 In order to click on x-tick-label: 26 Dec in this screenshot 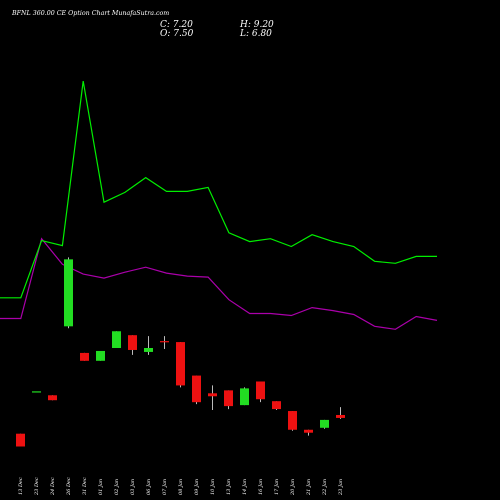, I will do `click(69, 486)`.